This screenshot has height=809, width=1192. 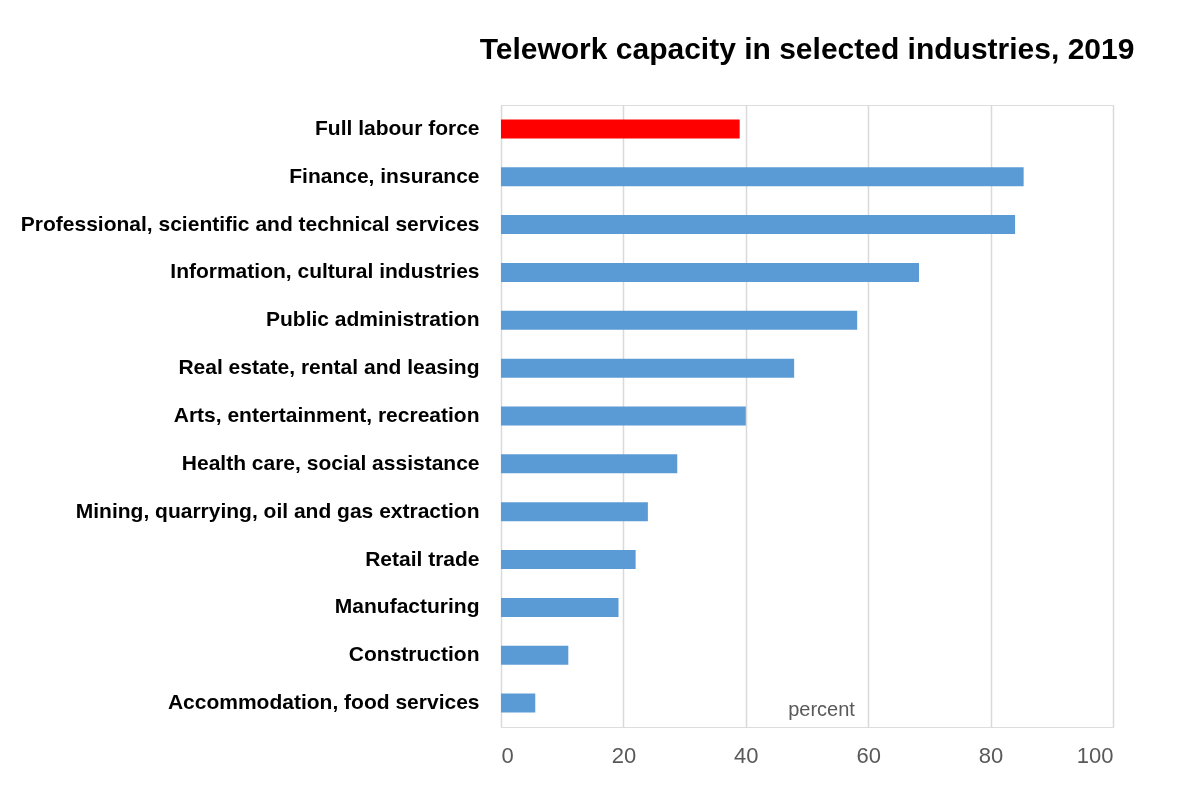 I want to click on x-tick-label: 60, so click(x=868, y=755).